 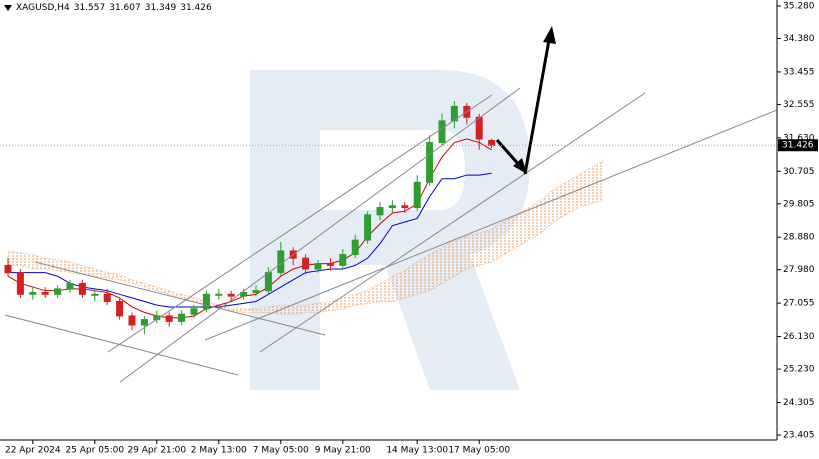 I want to click on open-value: 31.557, so click(x=89, y=8).